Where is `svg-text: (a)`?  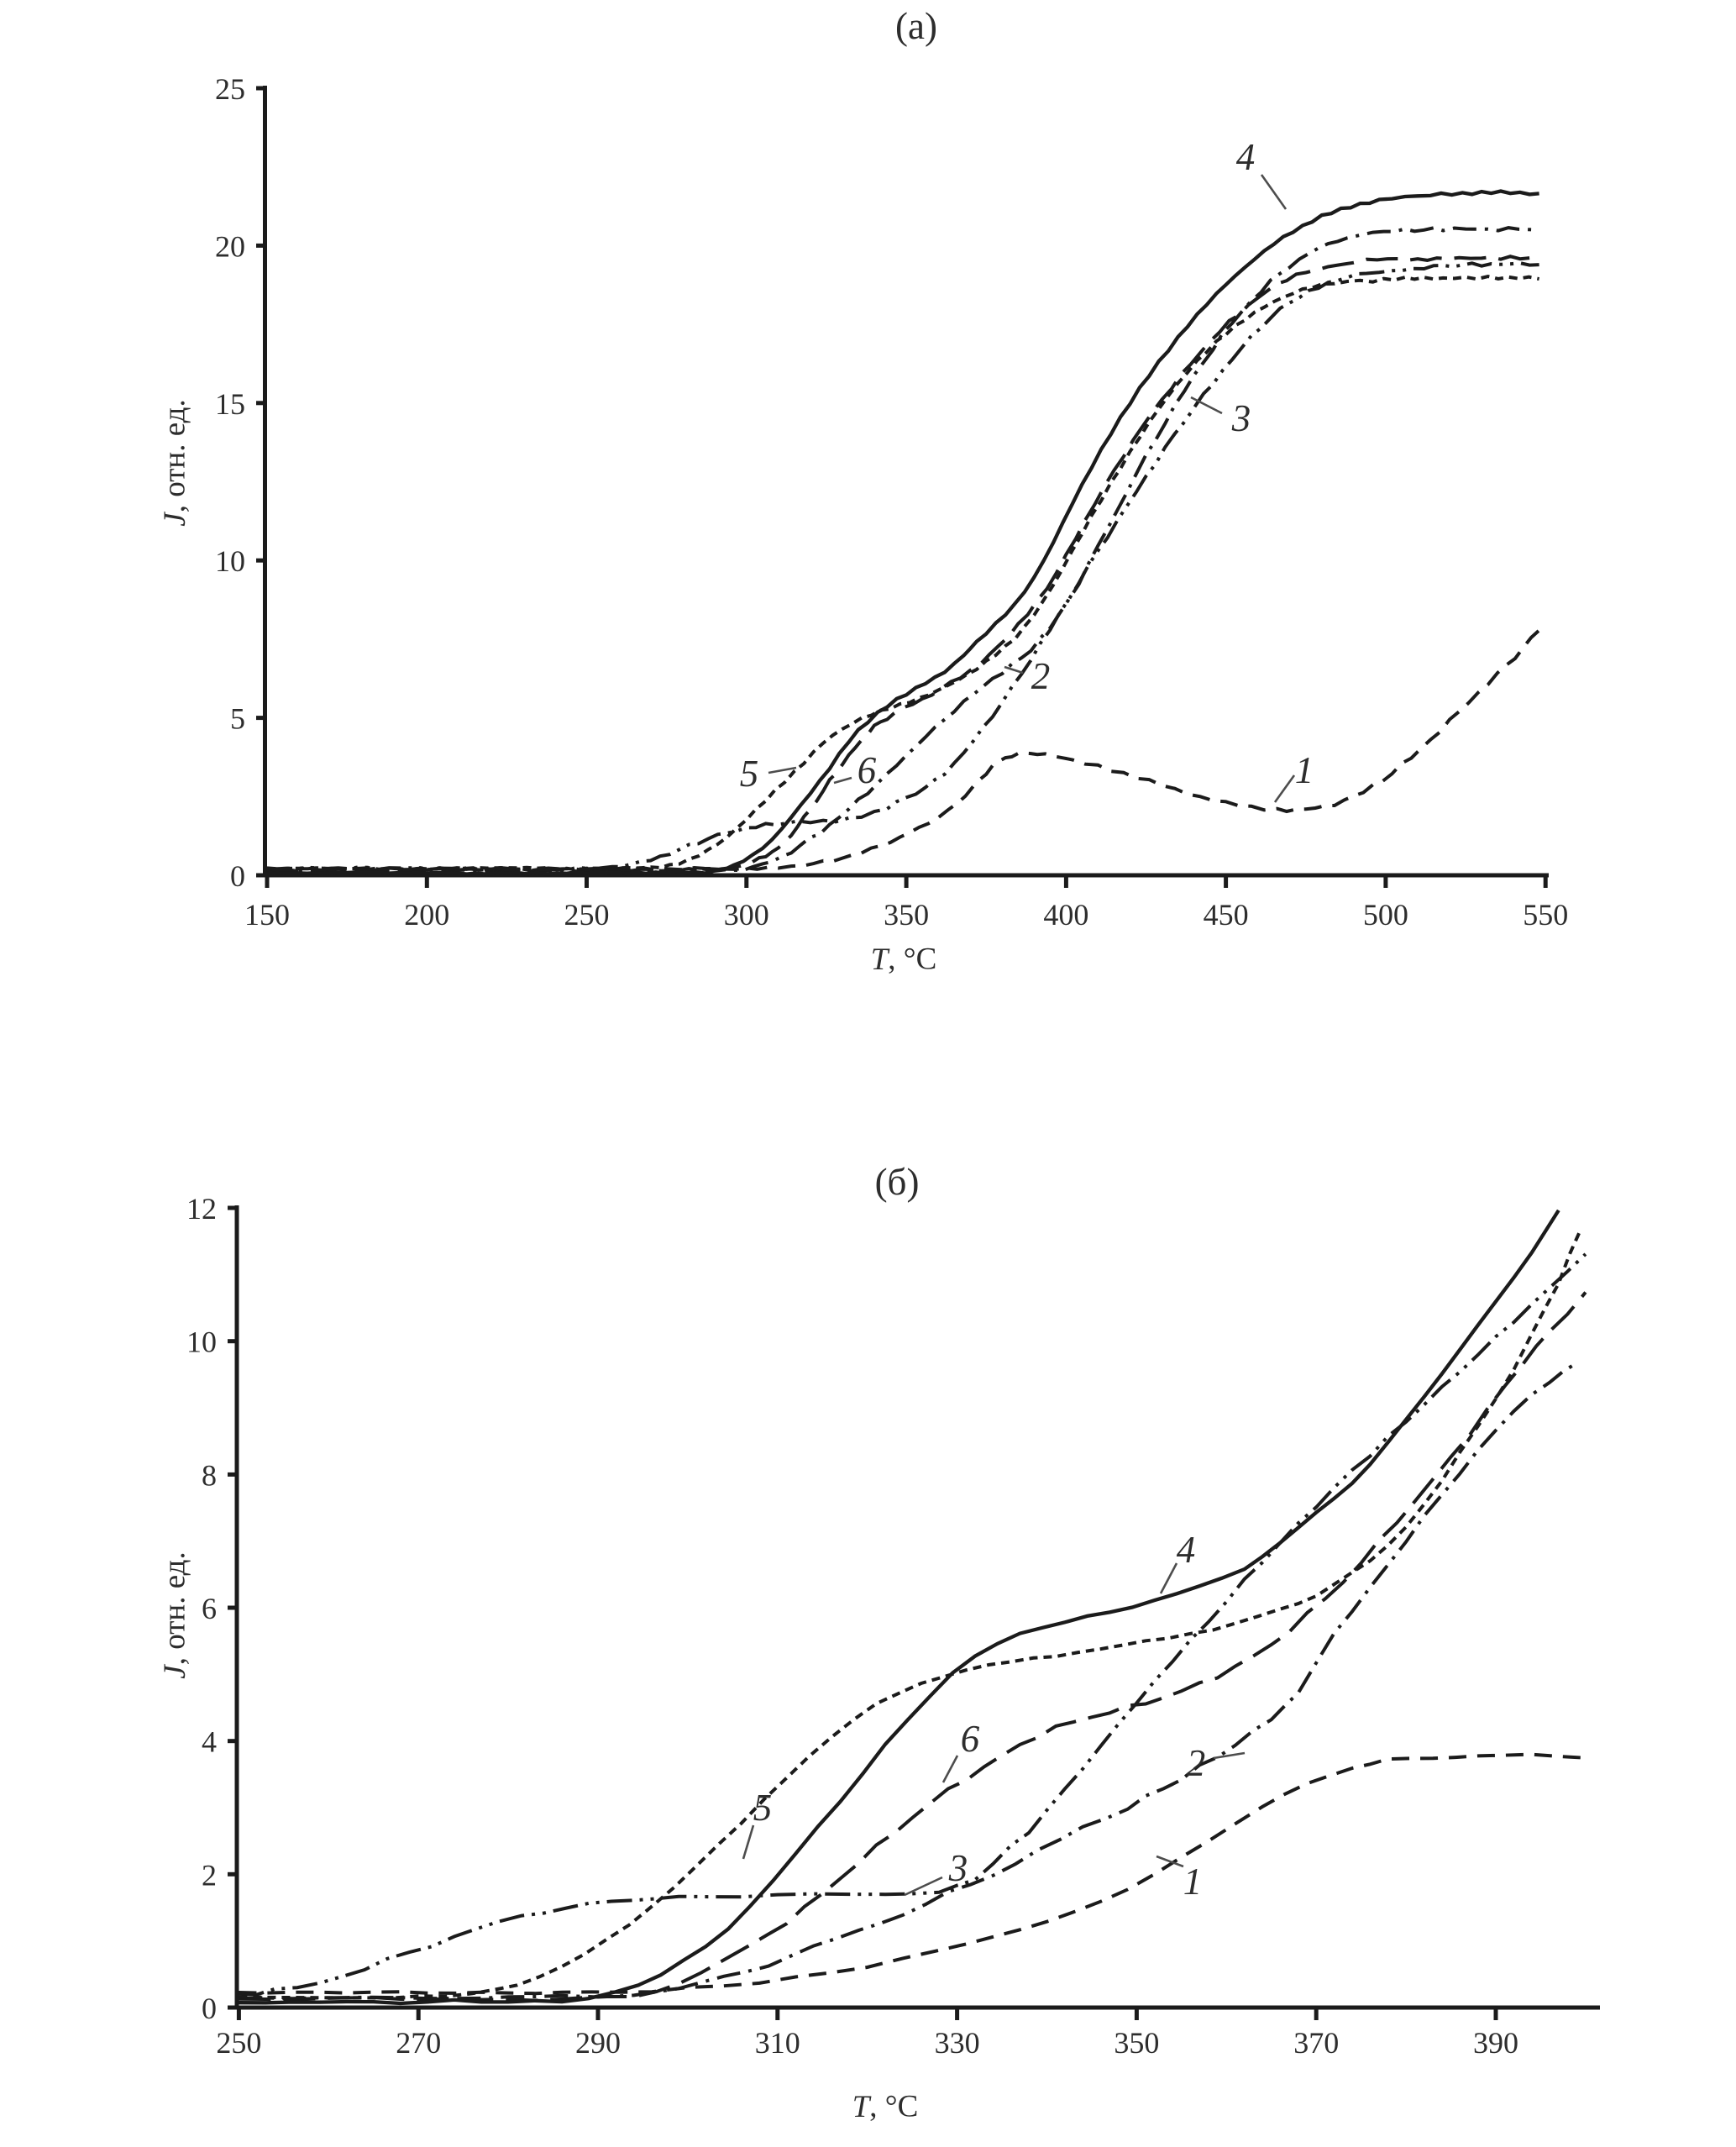 svg-text: (a) is located at coordinates (916, 26).